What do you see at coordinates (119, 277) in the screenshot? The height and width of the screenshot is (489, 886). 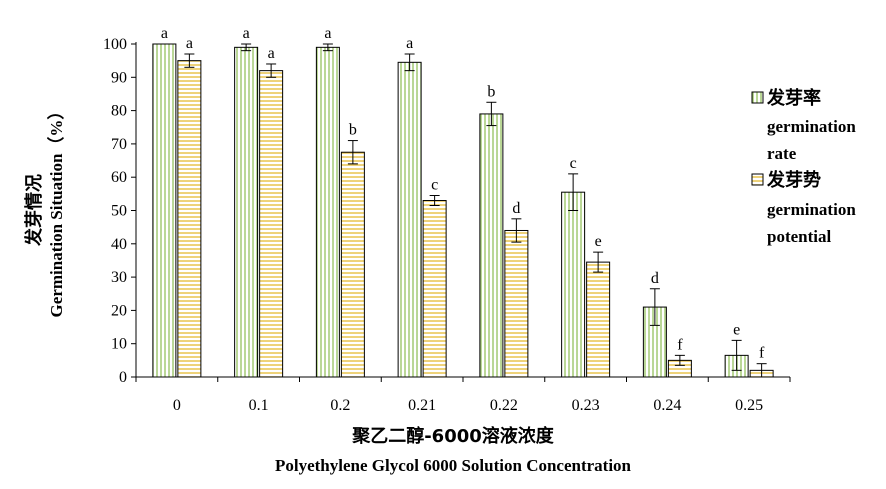 I see `y-tick-label: 30` at bounding box center [119, 277].